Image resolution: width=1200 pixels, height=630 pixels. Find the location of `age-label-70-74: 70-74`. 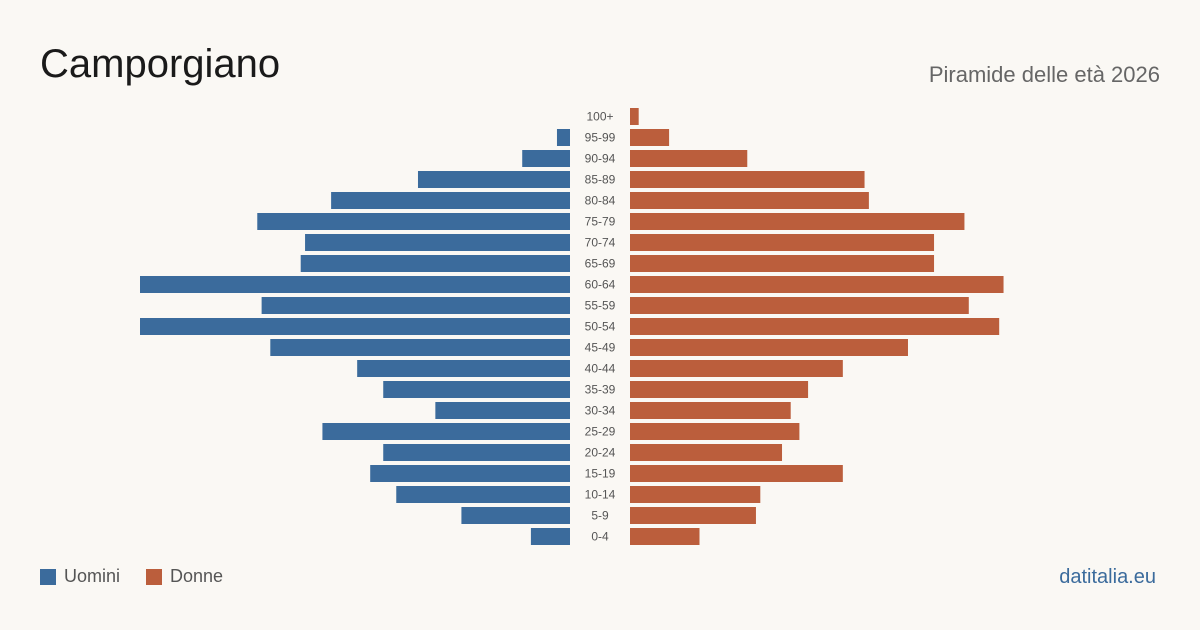

age-label-70-74: 70-74 is located at coordinates (600, 243).